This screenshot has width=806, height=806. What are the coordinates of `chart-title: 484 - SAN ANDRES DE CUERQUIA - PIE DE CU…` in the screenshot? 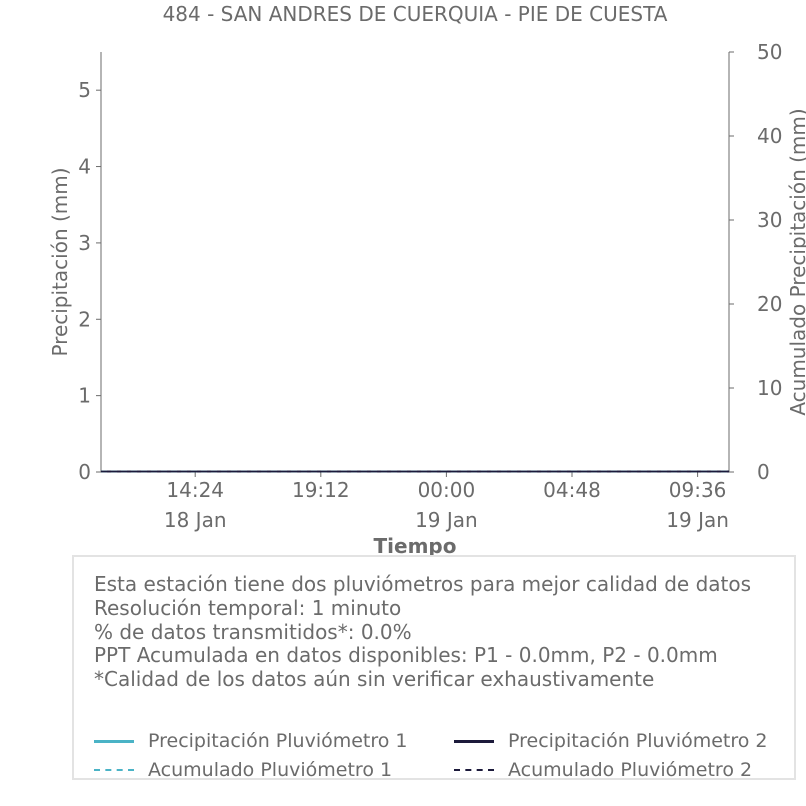 It's located at (415, 14).